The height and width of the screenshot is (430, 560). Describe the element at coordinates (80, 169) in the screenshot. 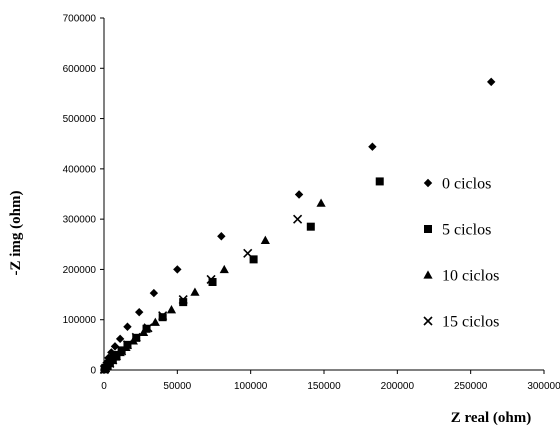

I see `y-tick-label: 400000` at that location.